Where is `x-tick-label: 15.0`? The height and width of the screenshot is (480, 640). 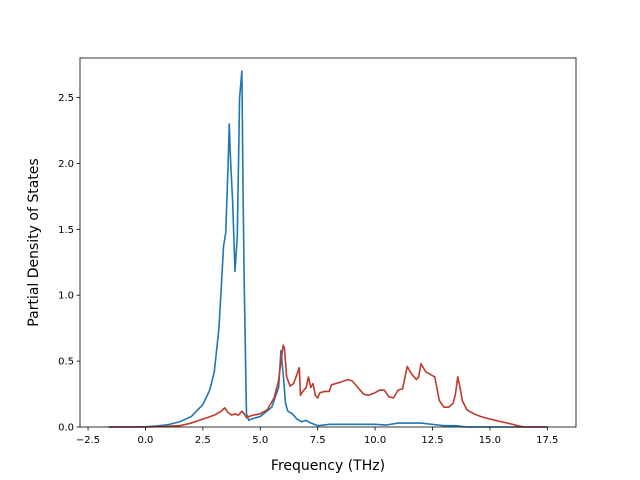 x-tick-label: 15.0 is located at coordinates (490, 440).